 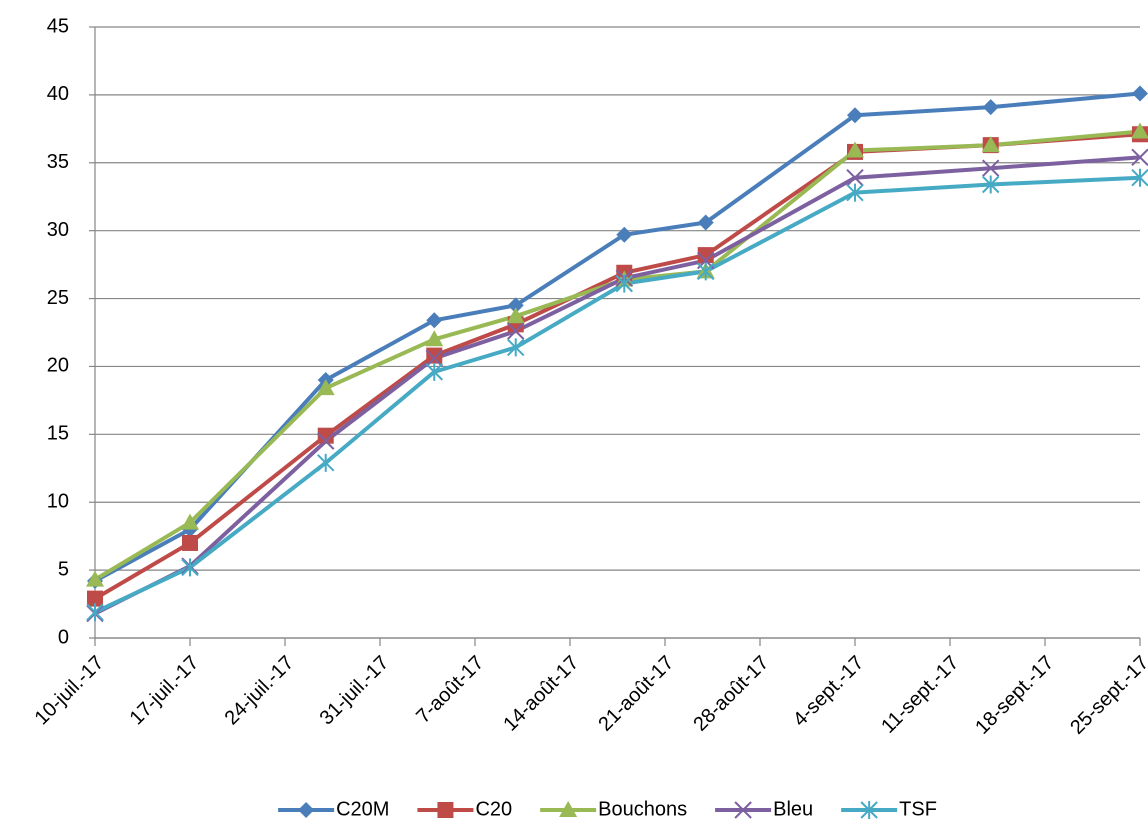 What do you see at coordinates (362, 809) in the screenshot?
I see `legend-label: C20M` at bounding box center [362, 809].